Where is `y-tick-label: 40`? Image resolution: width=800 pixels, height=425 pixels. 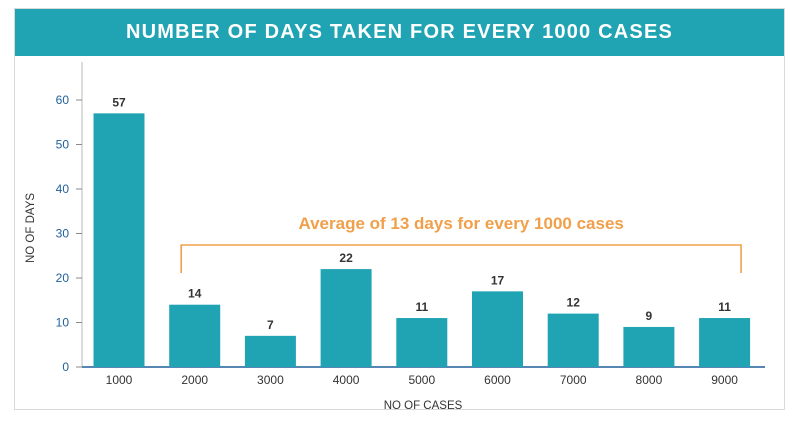 y-tick-label: 40 is located at coordinates (63, 189).